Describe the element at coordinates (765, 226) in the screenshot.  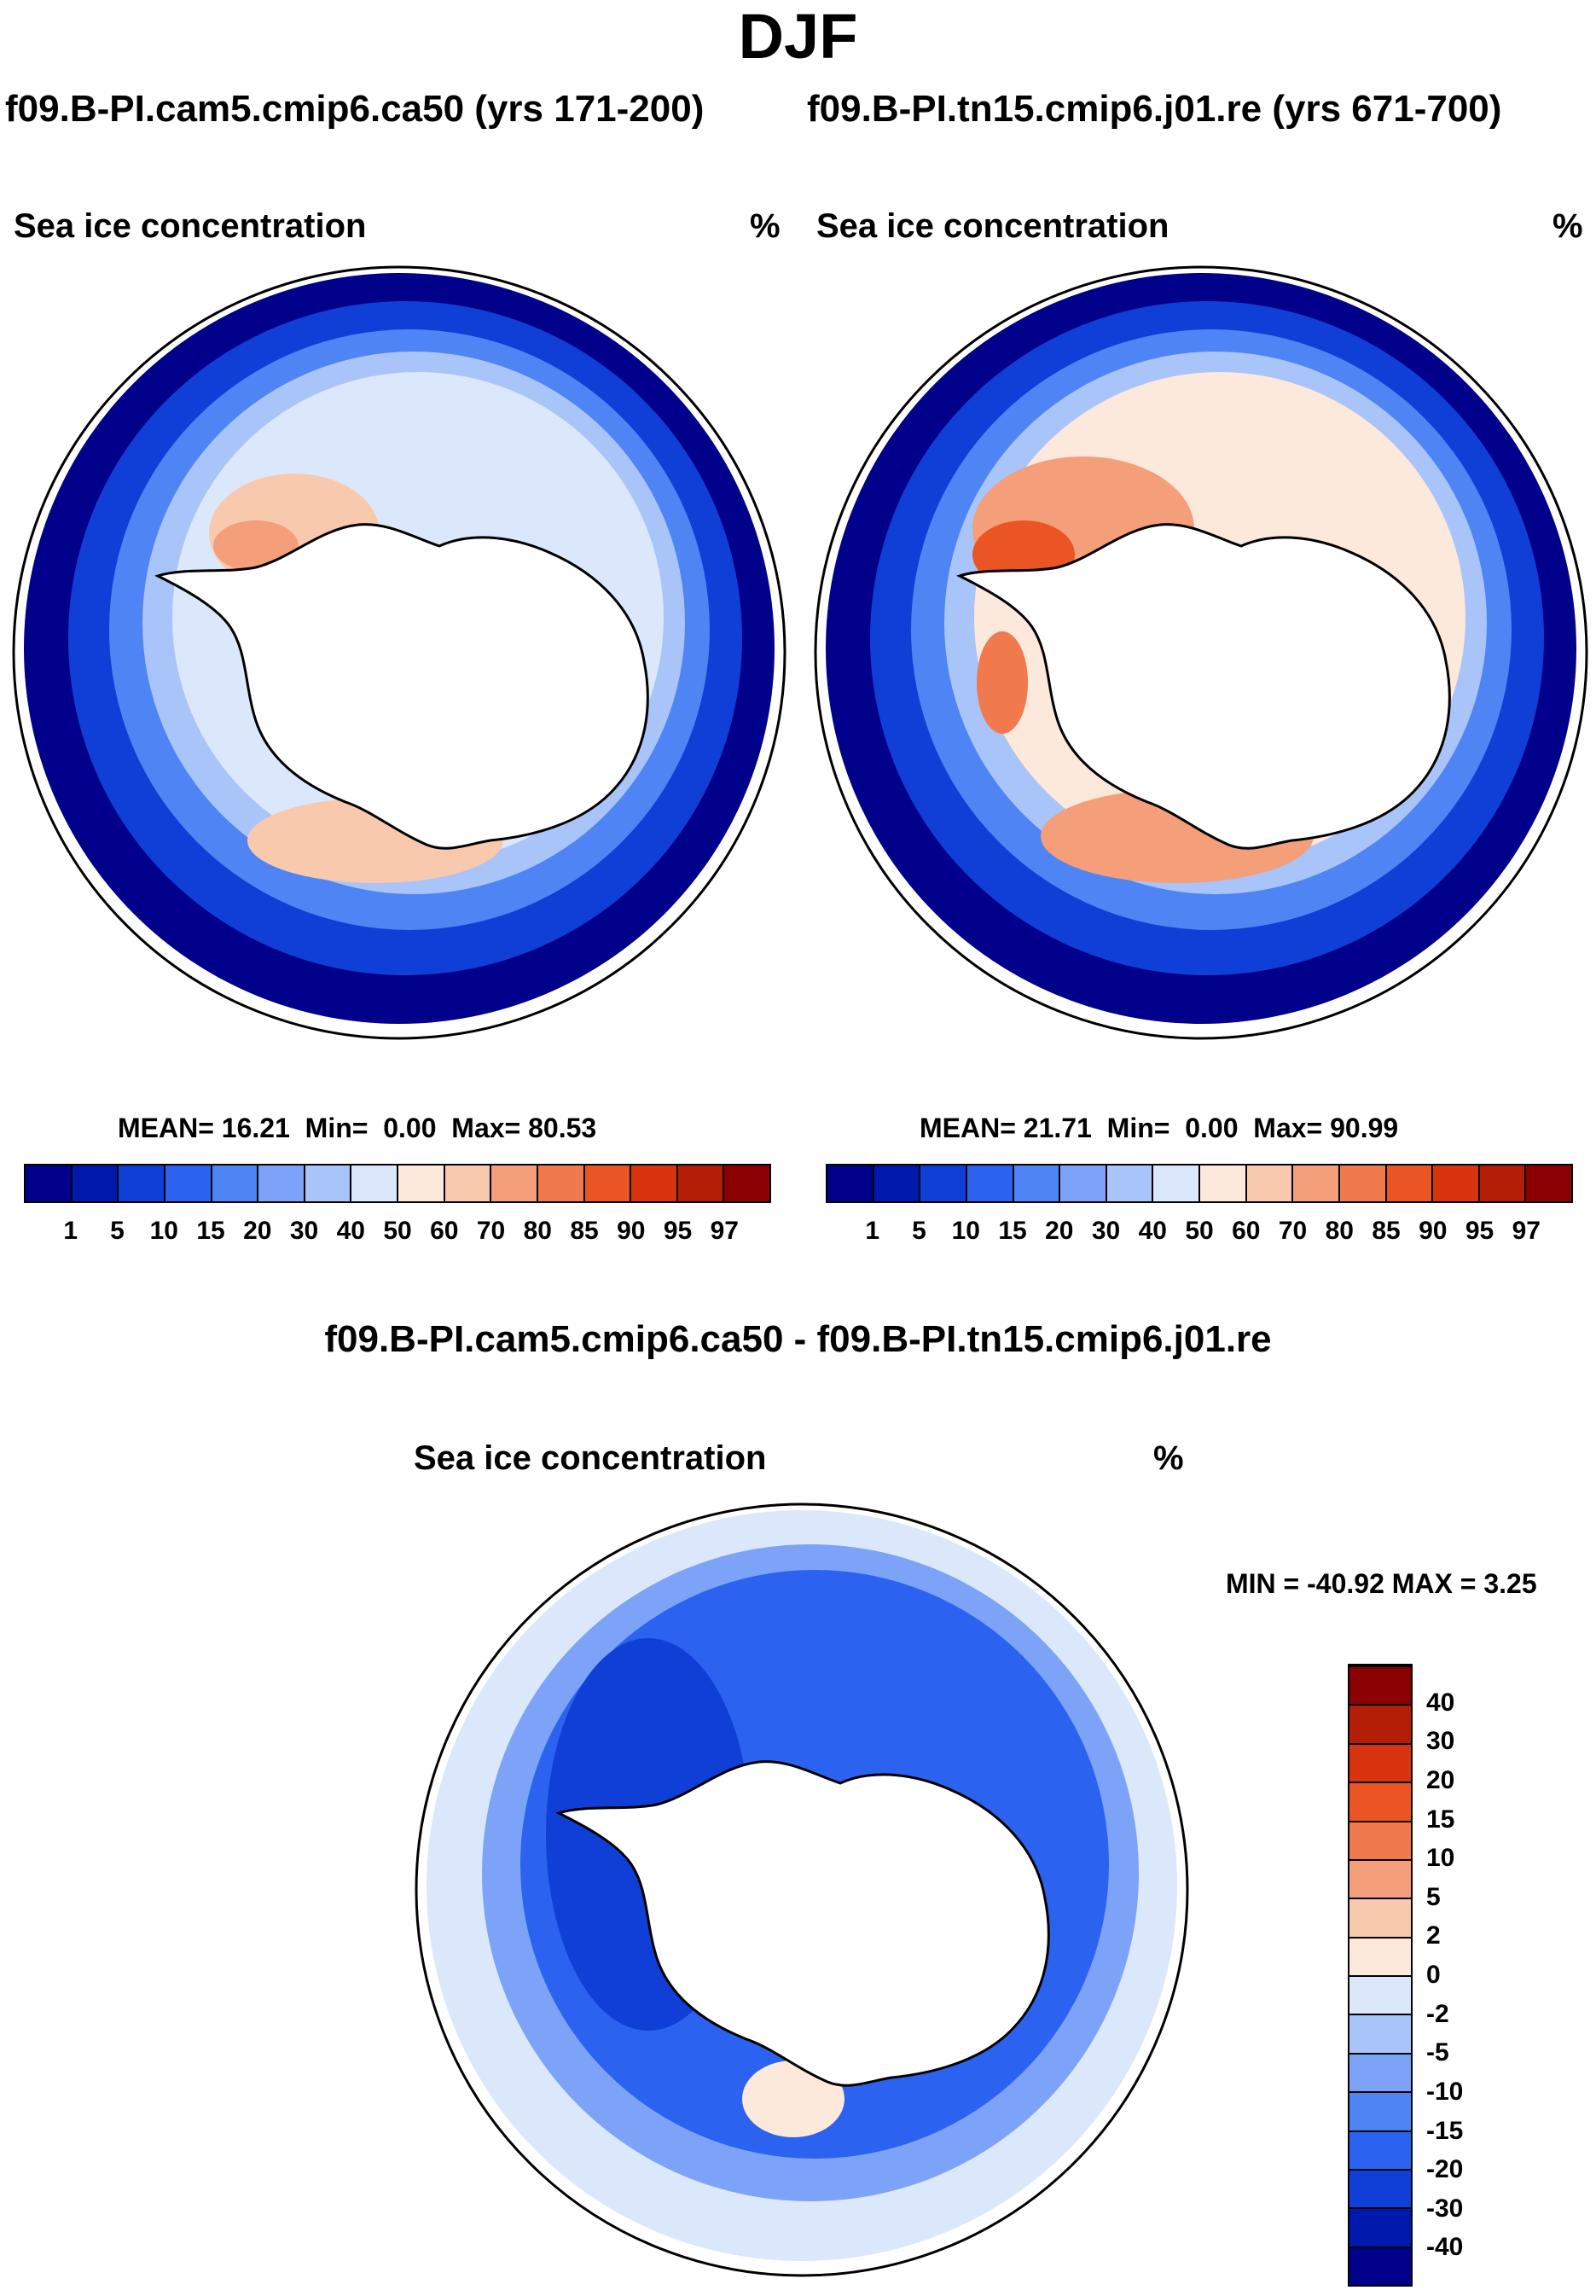
I see `panel1-units-label: %` at that location.